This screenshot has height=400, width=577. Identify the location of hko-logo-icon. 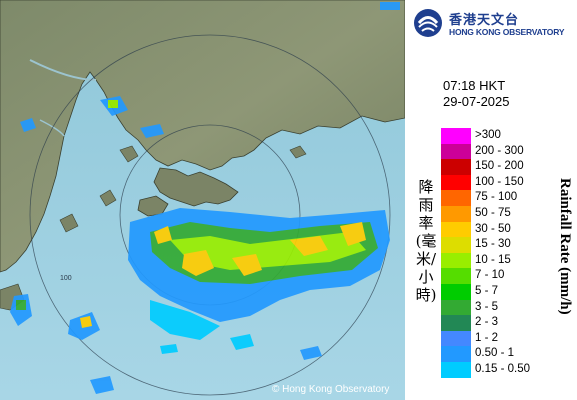
(428, 23).